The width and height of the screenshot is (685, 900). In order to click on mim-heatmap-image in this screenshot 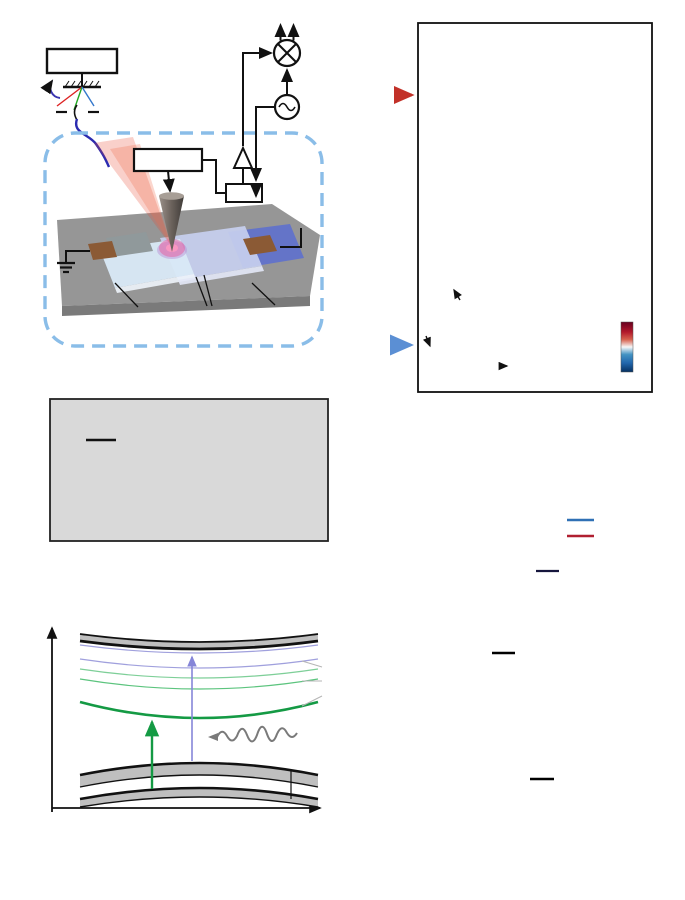, I will do `click(535, 207)`.